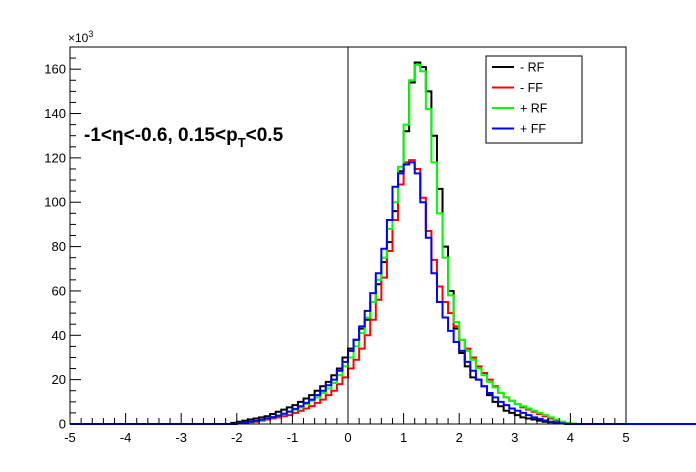  What do you see at coordinates (126, 437) in the screenshot?
I see `x-tick-label: -4` at bounding box center [126, 437].